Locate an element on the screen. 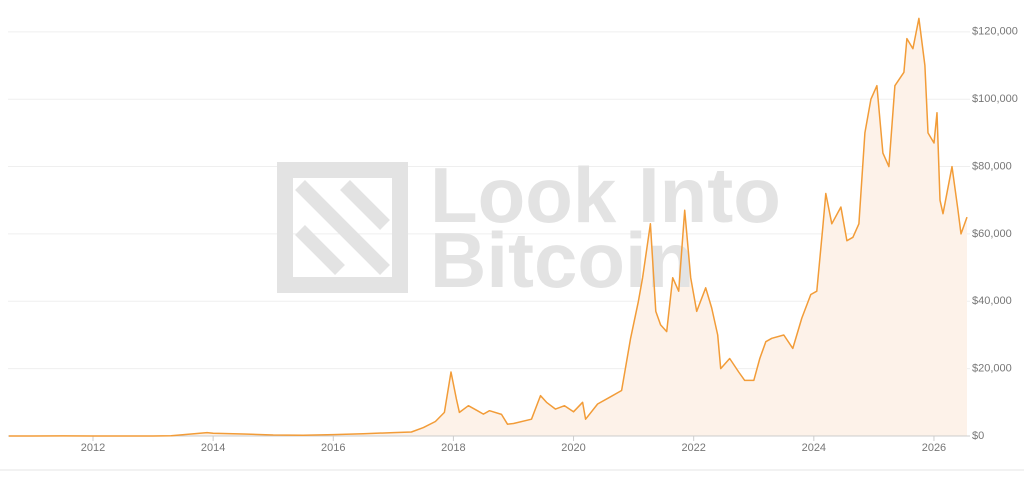 This screenshot has width=1024, height=478. y-tick-label: $120,000 is located at coordinates (995, 32).